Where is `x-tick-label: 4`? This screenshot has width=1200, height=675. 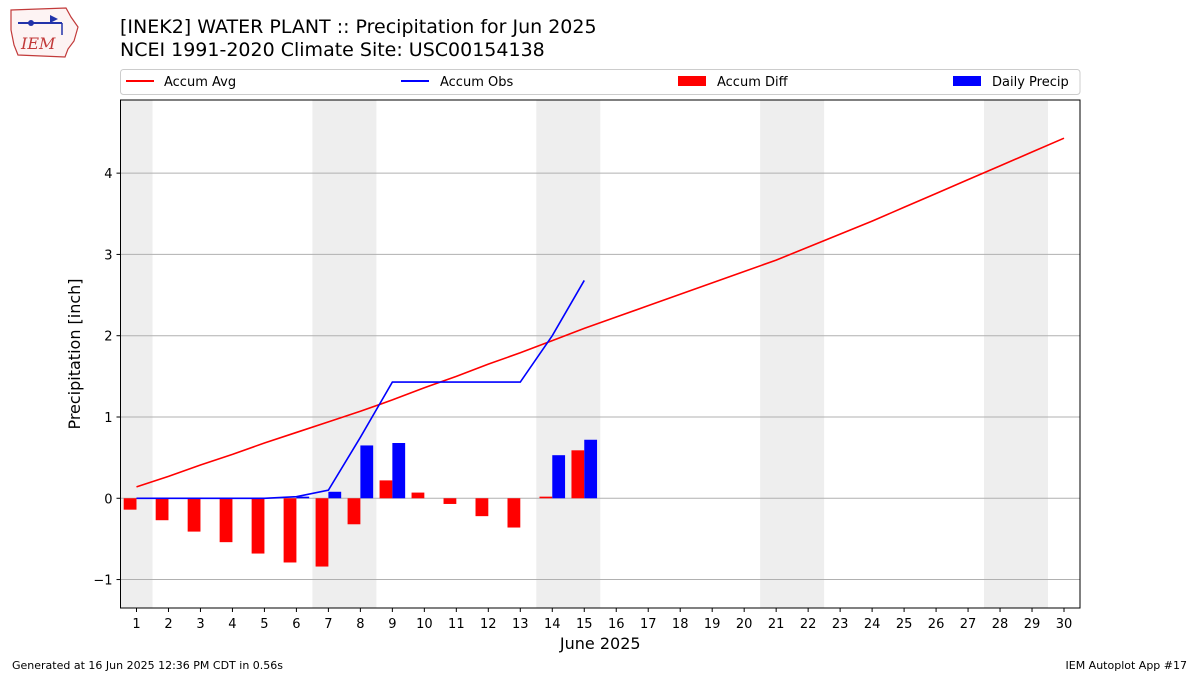
x-tick-label: 4 is located at coordinates (232, 624).